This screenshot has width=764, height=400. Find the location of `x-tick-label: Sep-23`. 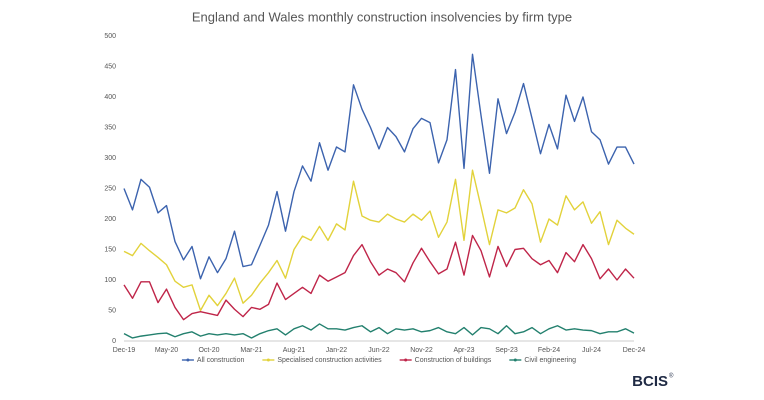

x-tick-label: Sep-23 is located at coordinates (506, 350).